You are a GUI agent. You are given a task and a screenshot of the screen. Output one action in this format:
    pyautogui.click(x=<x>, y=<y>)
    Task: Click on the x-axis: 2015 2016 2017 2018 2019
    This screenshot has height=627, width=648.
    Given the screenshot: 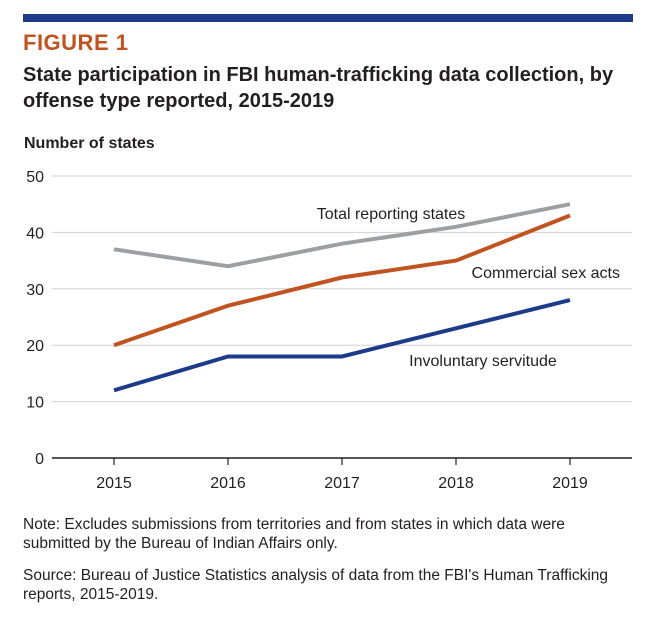 What is the action you would take?
    pyautogui.click(x=342, y=474)
    